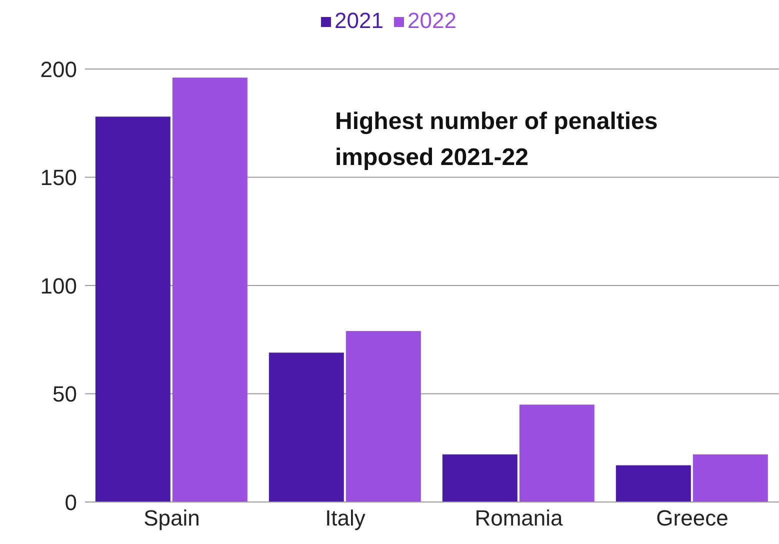 The height and width of the screenshot is (544, 779). I want to click on legend-label: 2022, so click(432, 20).